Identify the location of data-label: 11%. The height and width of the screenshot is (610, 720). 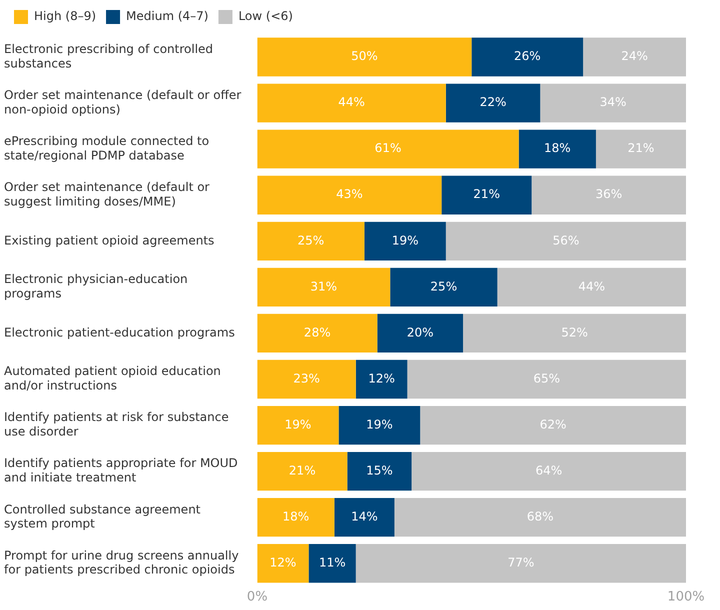
(332, 563).